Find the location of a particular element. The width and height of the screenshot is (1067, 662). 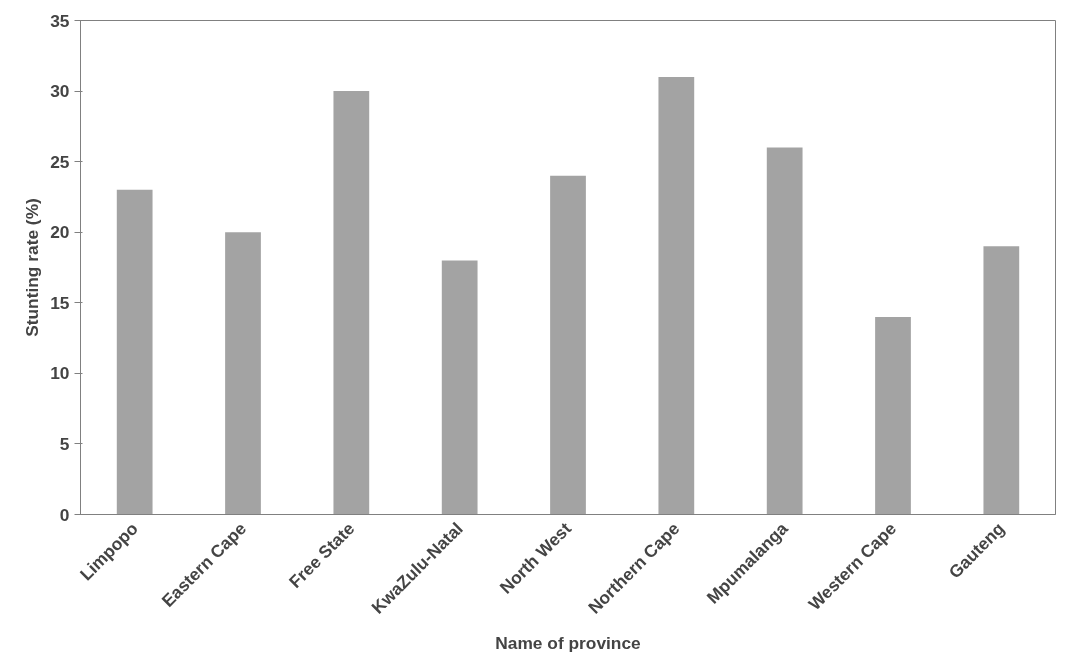

y-tick-label: 5 is located at coordinates (64, 443).